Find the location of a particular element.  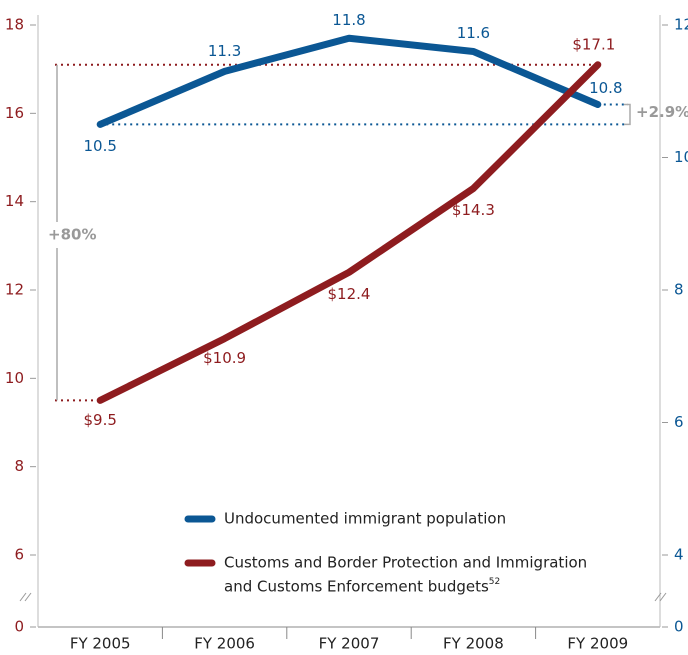

annotation: +80% is located at coordinates (72, 235).